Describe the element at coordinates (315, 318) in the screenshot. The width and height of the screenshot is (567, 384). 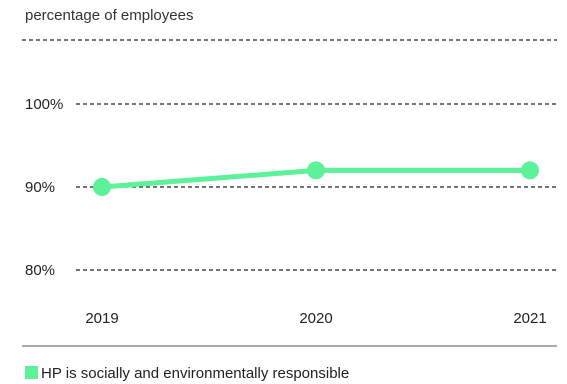
I see `x-tick-label: 2020` at that location.